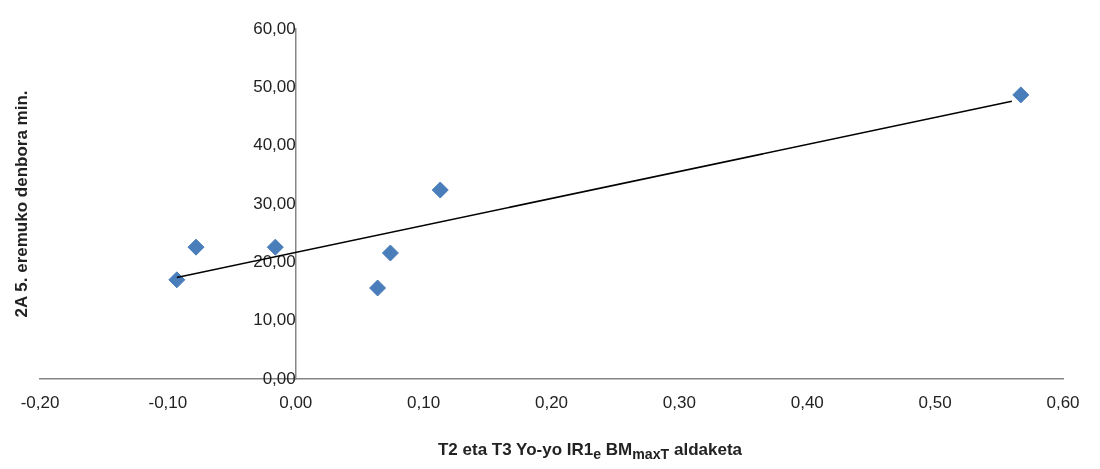 Image resolution: width=1100 pixels, height=469 pixels. I want to click on x-tick-label: 0,60, so click(1063, 402).